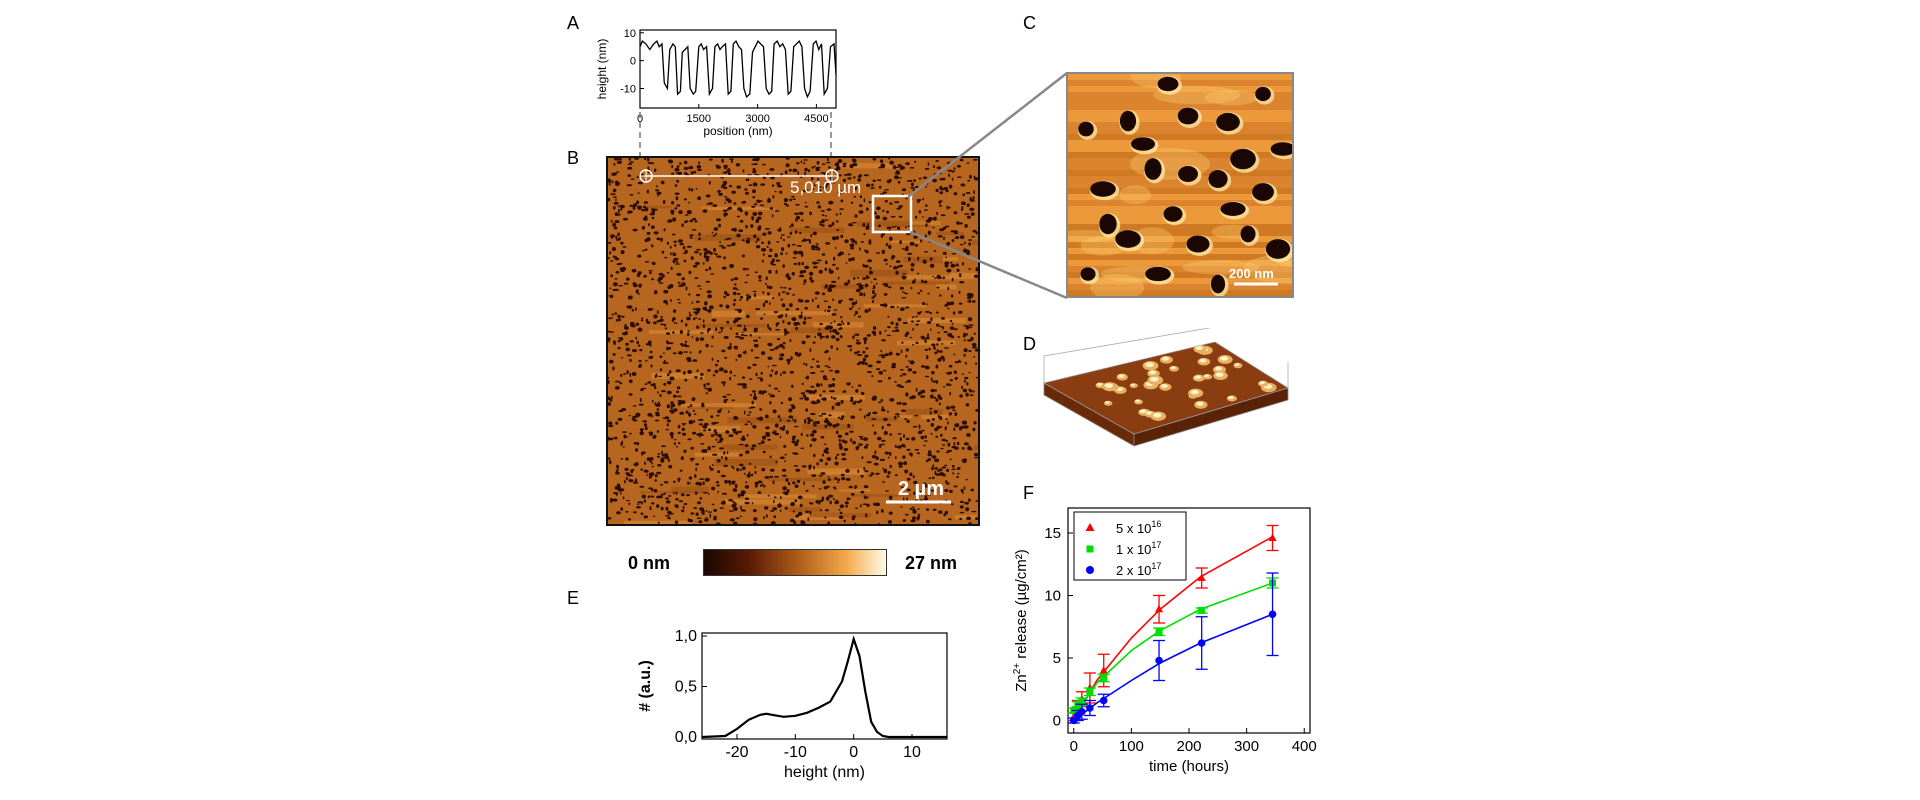 The height and width of the screenshot is (800, 1920). Describe the element at coordinates (1138, 548) in the screenshot. I see `legend-label: 1 x 10¹⁷` at that location.